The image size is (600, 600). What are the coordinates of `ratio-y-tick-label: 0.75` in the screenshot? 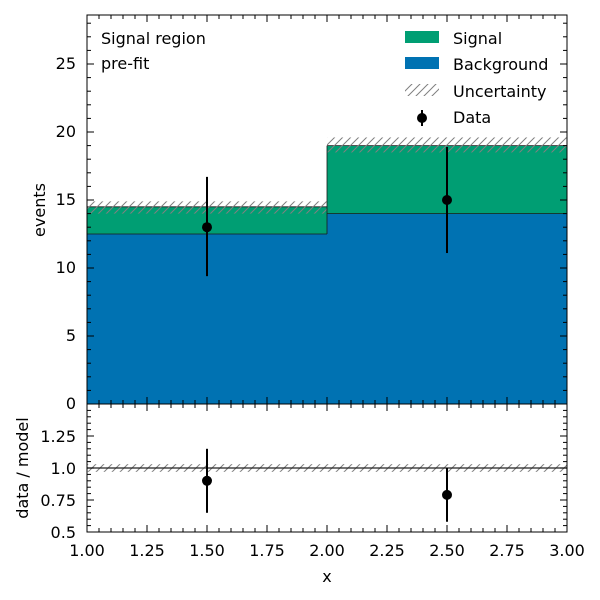 It's located at (58, 500).